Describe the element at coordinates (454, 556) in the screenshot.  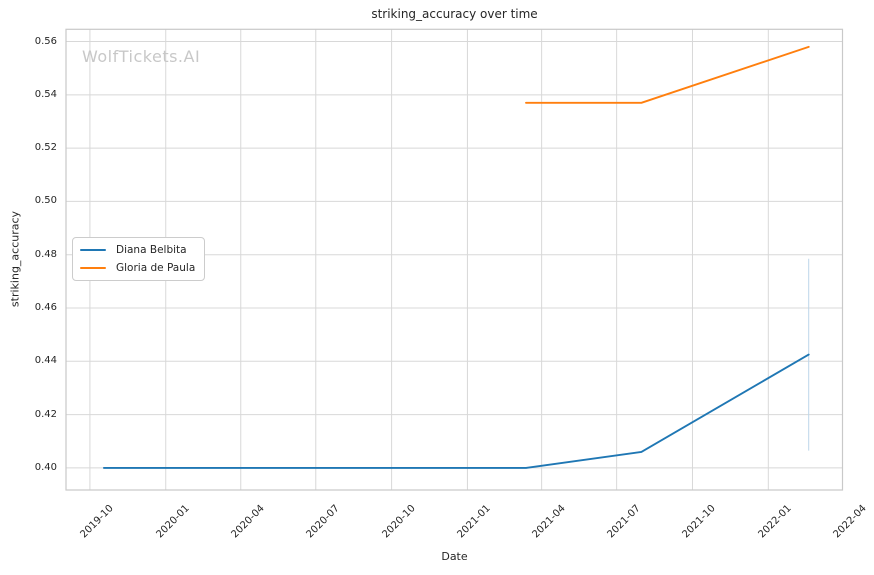
I see `x-axis-label: Date` at that location.